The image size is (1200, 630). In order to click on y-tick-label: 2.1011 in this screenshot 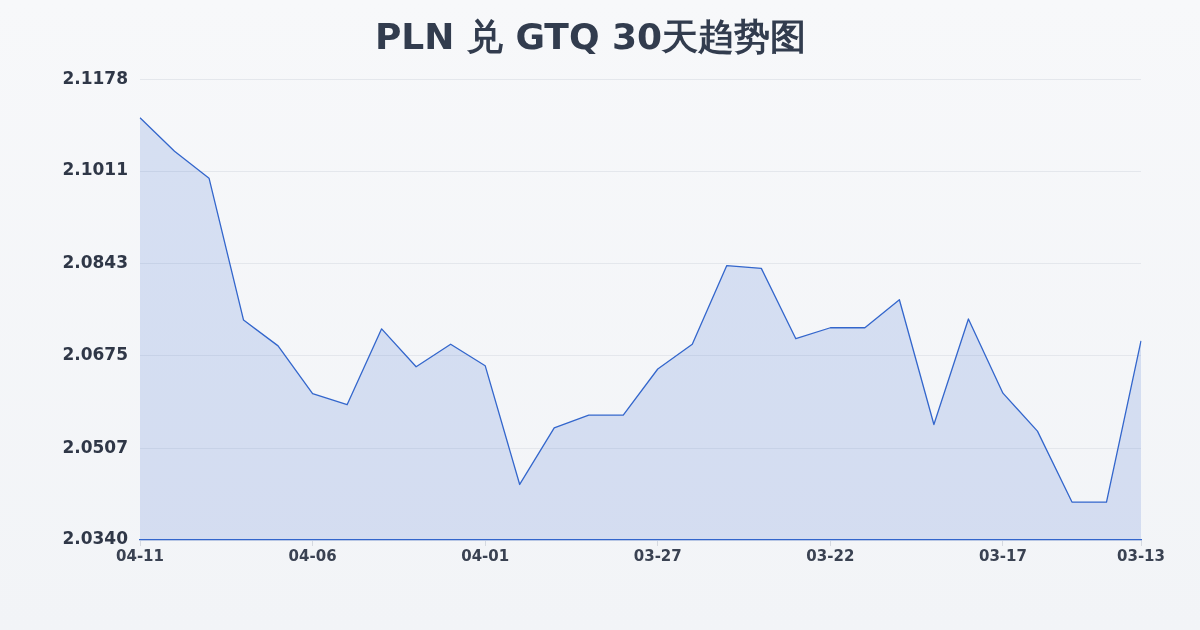, I will do `click(95, 169)`.